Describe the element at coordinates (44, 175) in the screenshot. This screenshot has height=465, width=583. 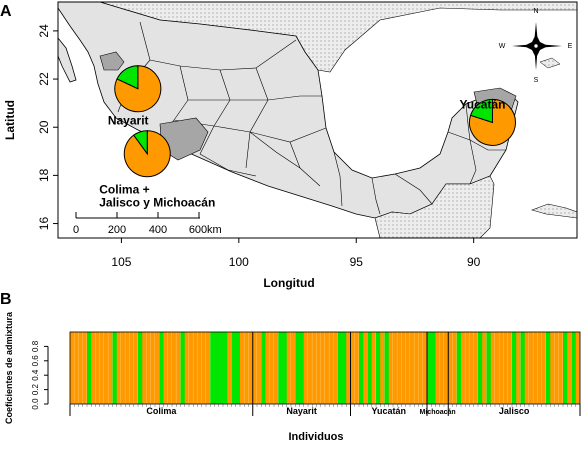
I see `map-y-tick-label: 18` at that location.